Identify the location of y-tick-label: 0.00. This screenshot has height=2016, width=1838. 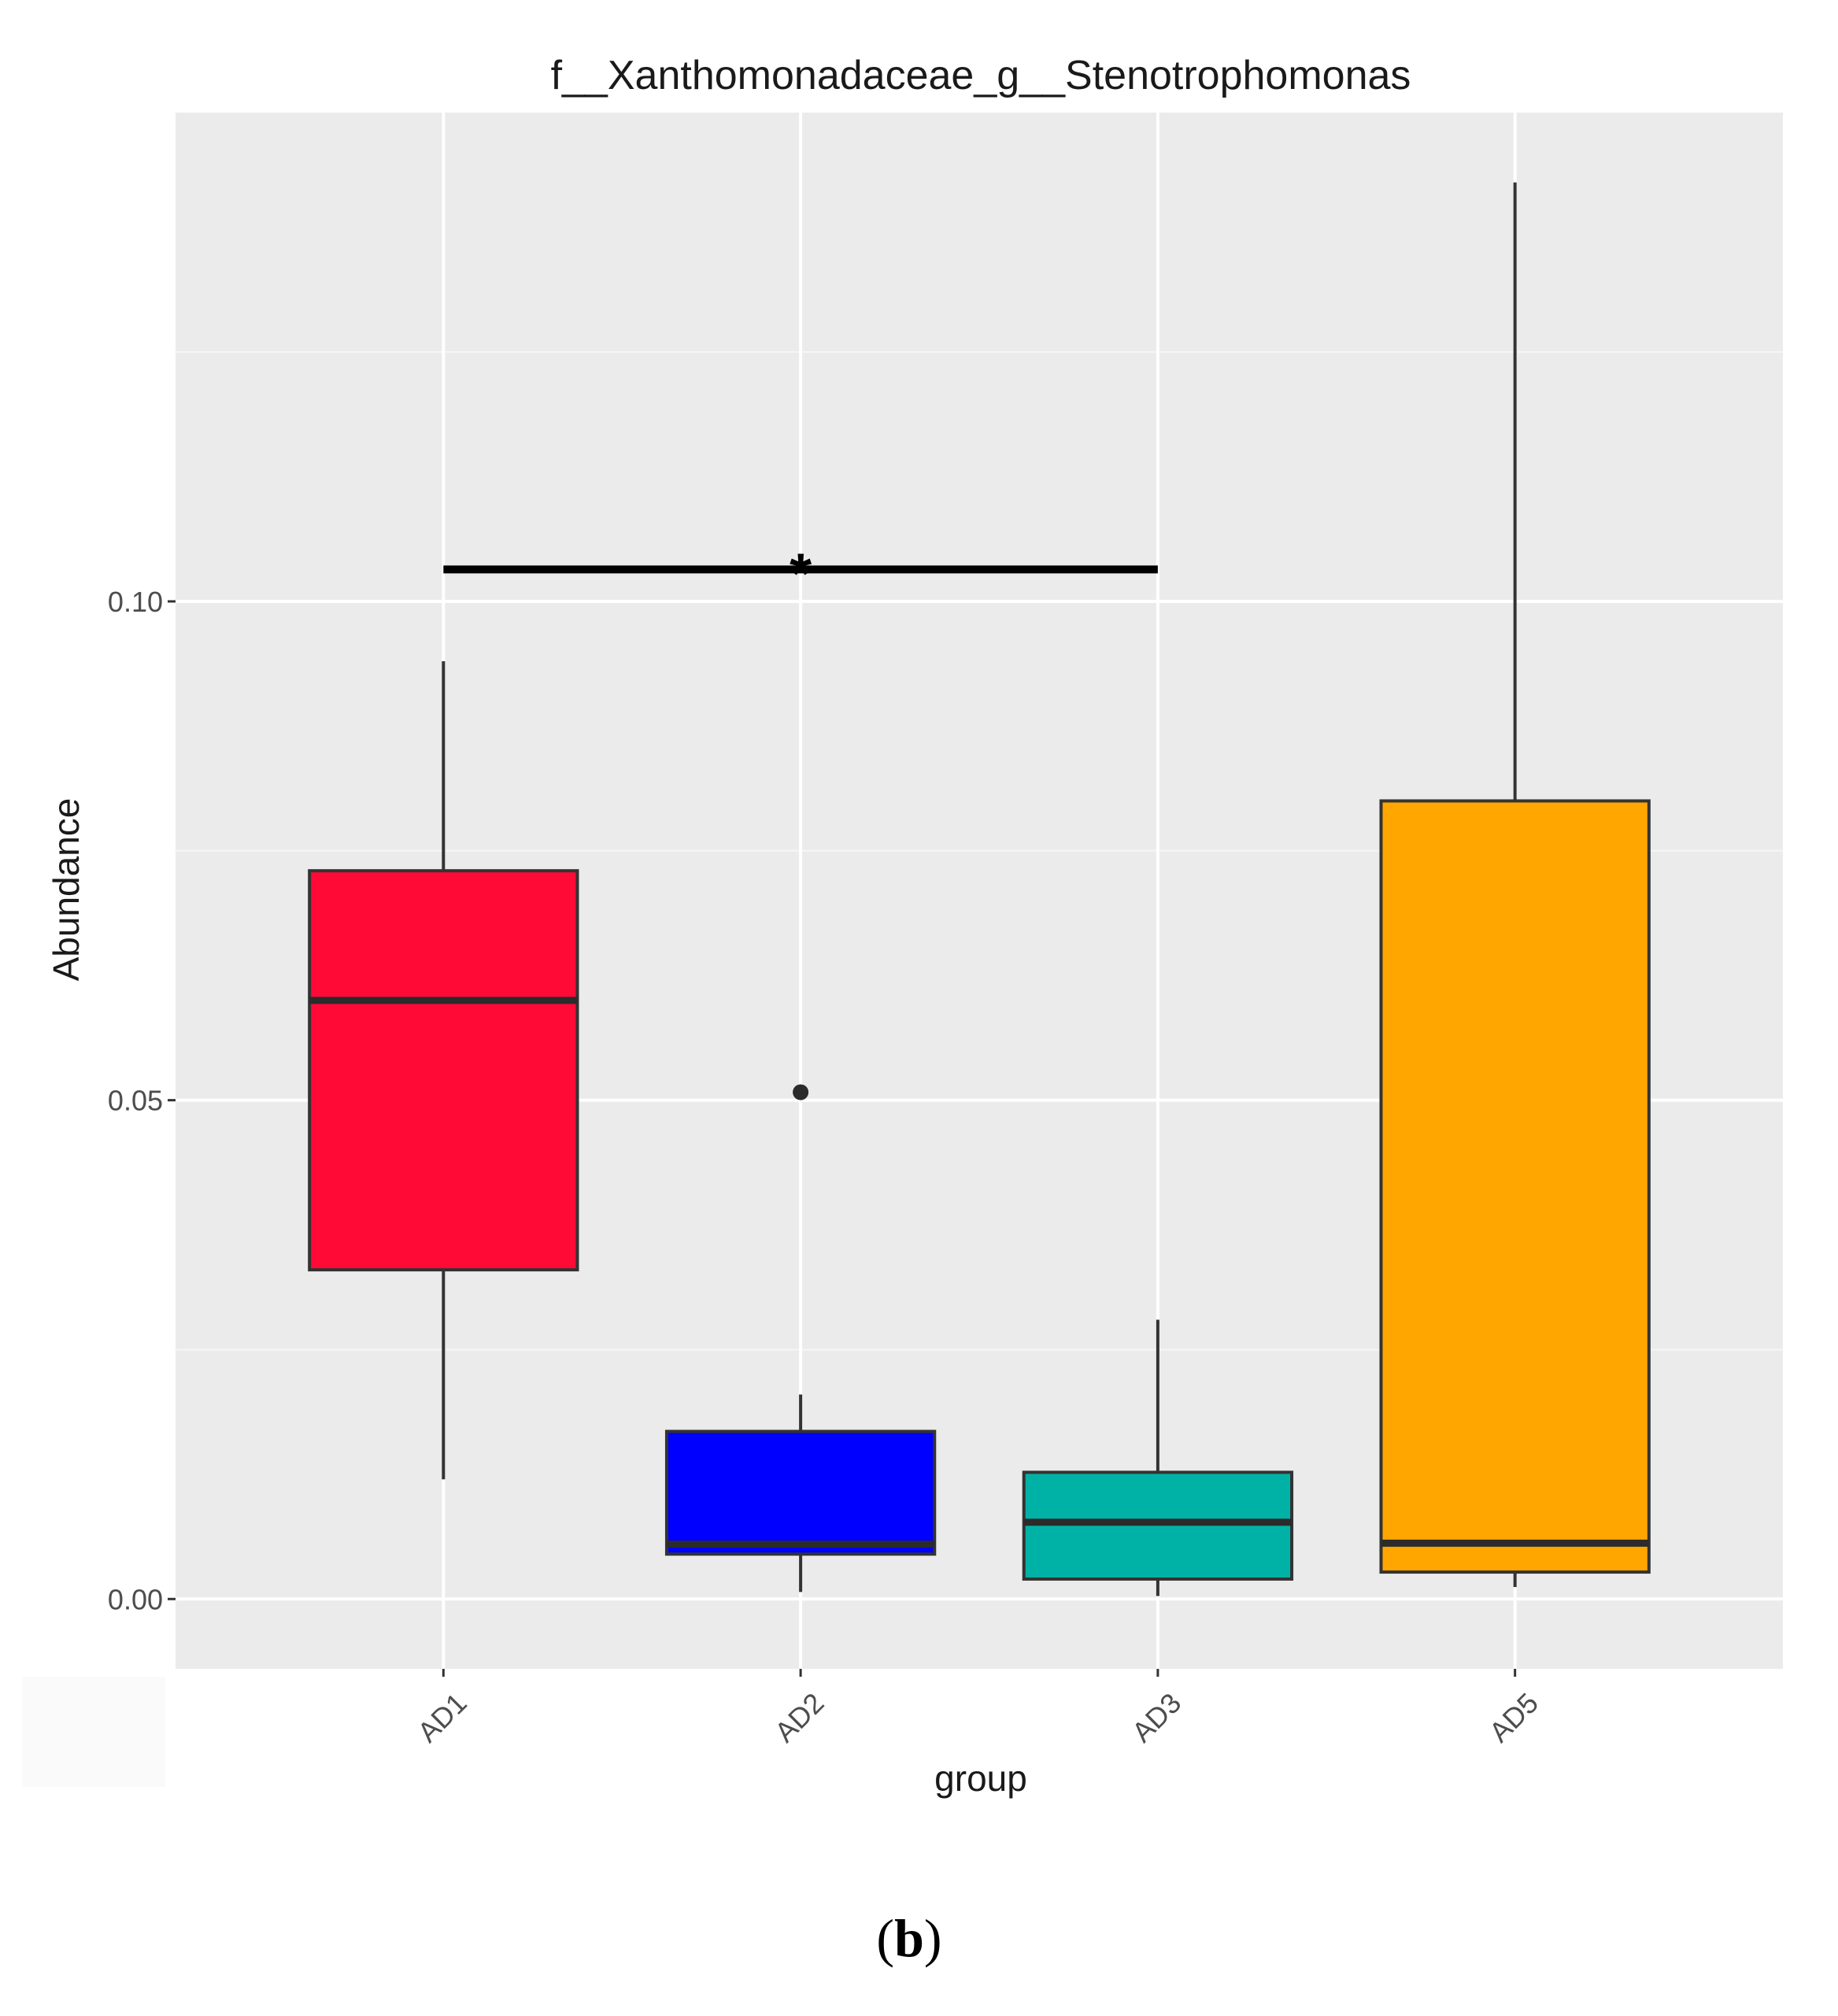
(135, 1599).